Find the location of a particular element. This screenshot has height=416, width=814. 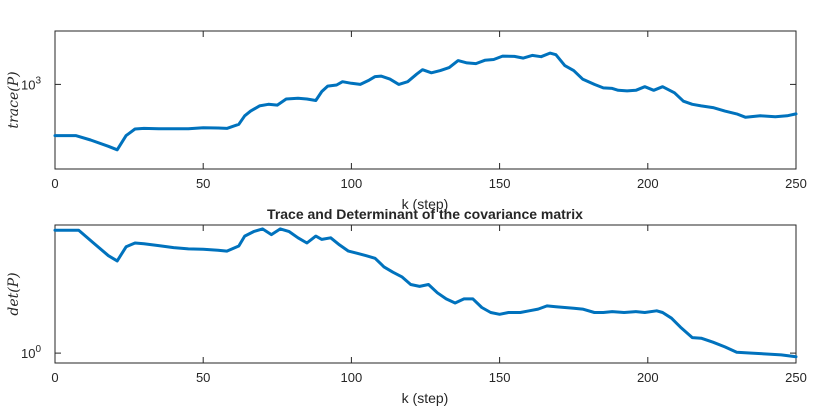

trace-xtick-label: 150 is located at coordinates (500, 183).